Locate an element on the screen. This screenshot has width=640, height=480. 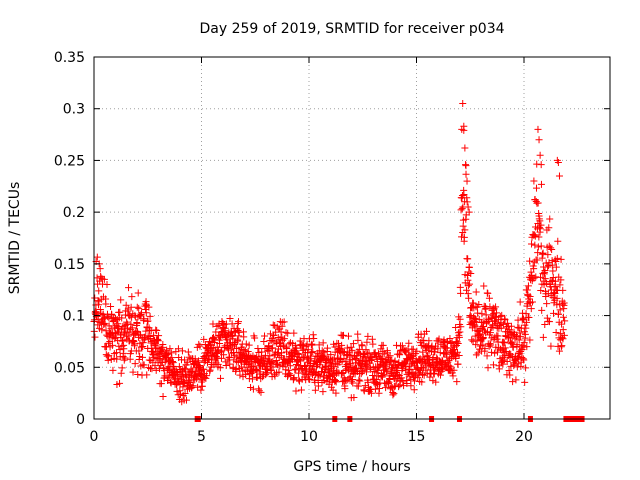
y-tick-label: 0.25 is located at coordinates (69, 161).